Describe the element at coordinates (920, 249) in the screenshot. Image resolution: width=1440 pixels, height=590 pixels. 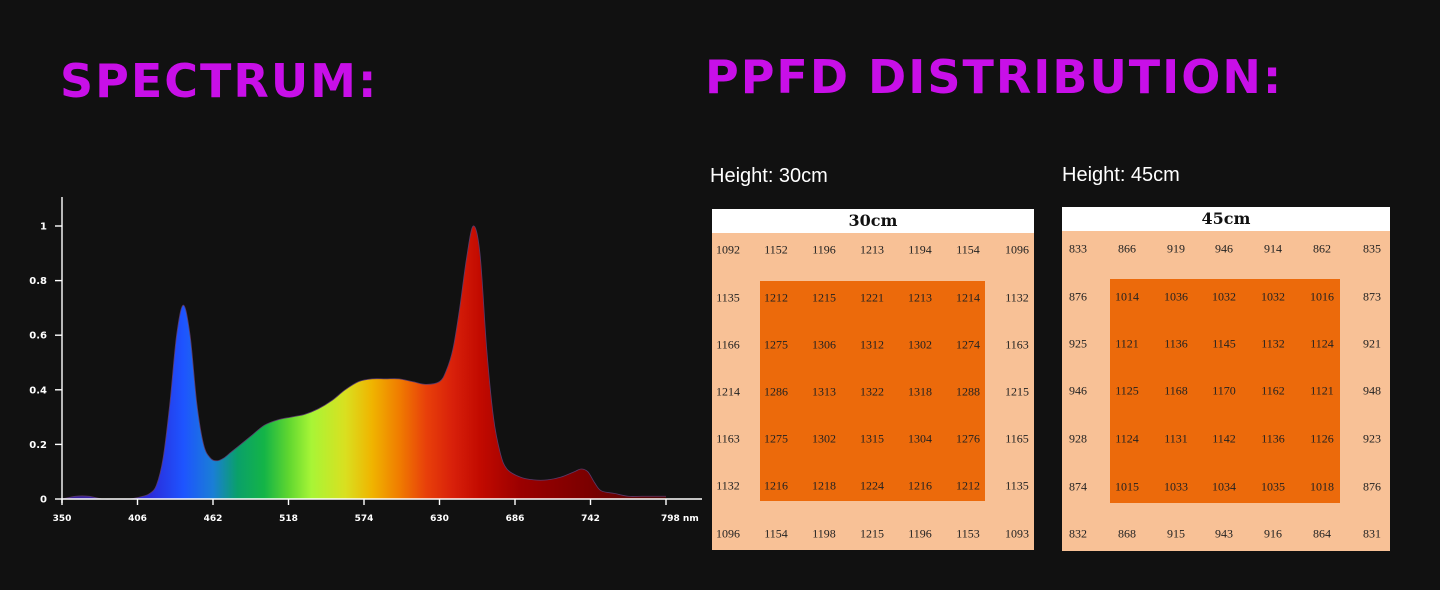
I see `ppfd-cell: 1194` at that location.